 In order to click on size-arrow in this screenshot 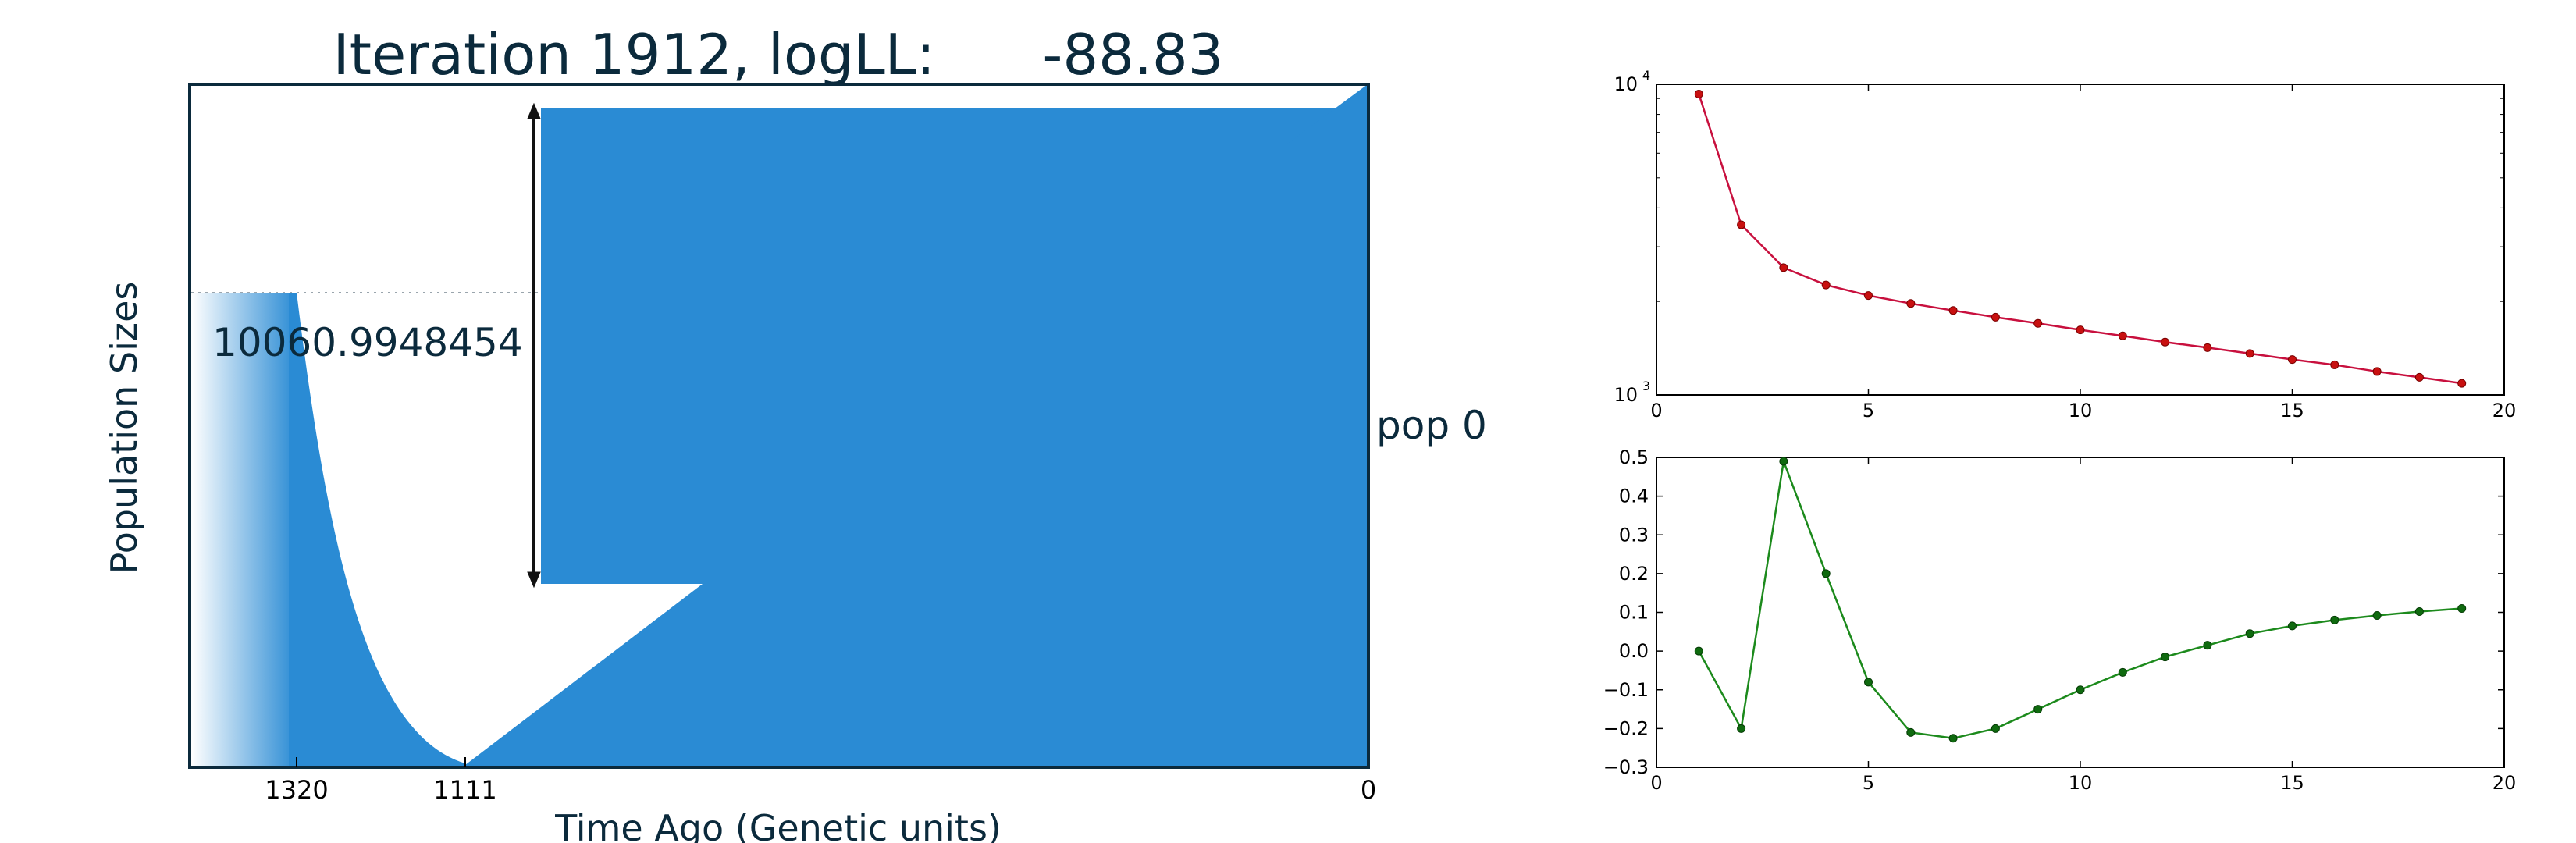, I will do `click(534, 345)`.